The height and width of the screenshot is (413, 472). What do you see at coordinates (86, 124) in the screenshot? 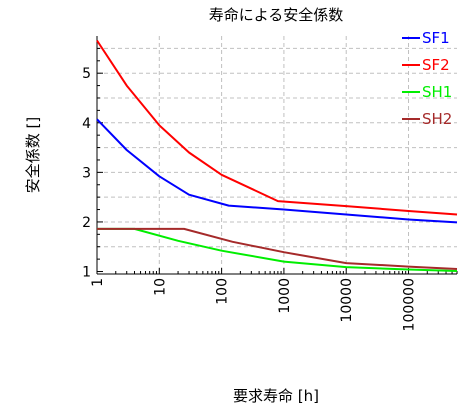
I see `y-tick-label: 4` at bounding box center [86, 124].